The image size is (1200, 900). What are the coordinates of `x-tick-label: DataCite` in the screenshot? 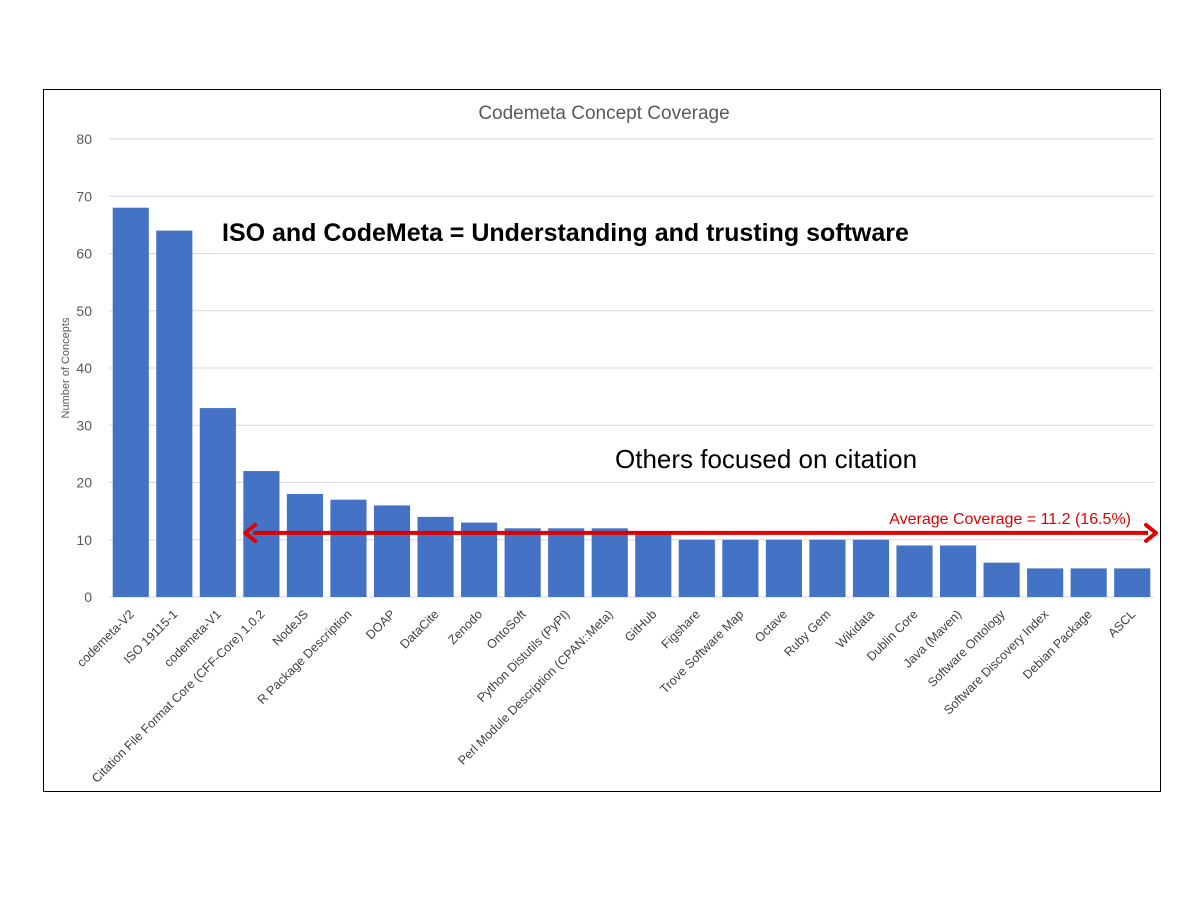 It's located at (419, 629).